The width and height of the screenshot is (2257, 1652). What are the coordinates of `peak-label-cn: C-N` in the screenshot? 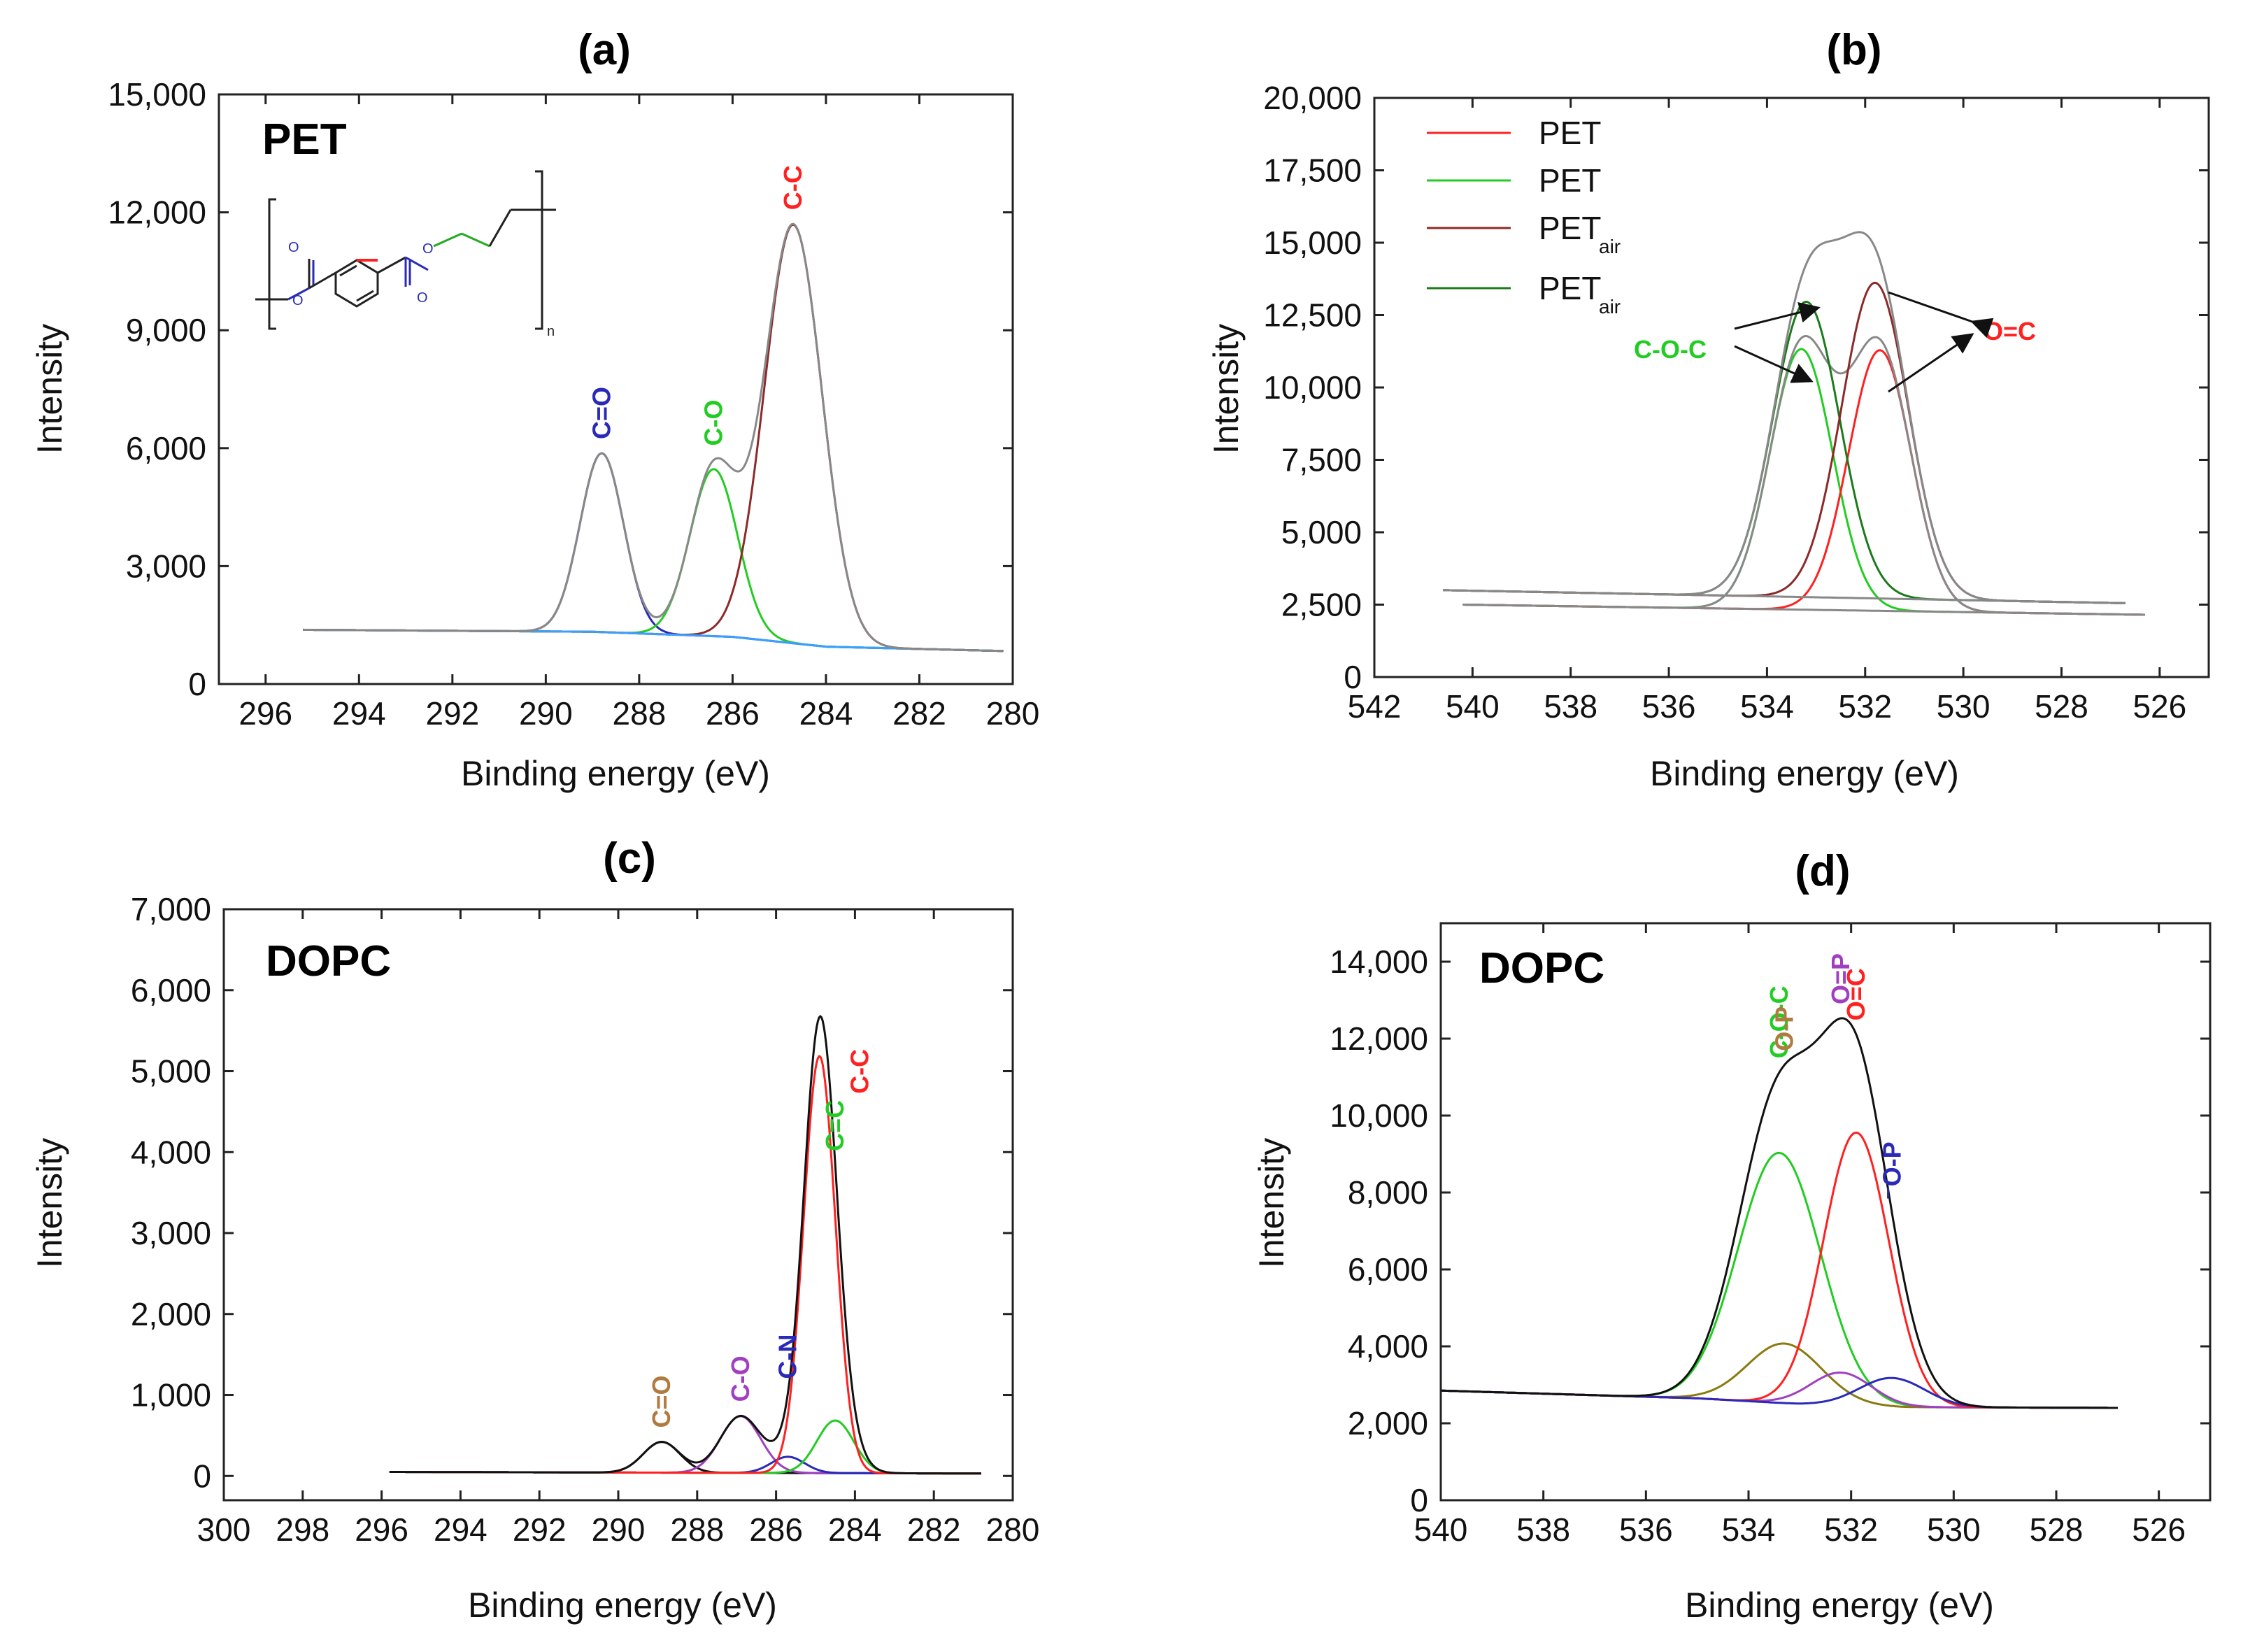 It's located at (788, 1356).